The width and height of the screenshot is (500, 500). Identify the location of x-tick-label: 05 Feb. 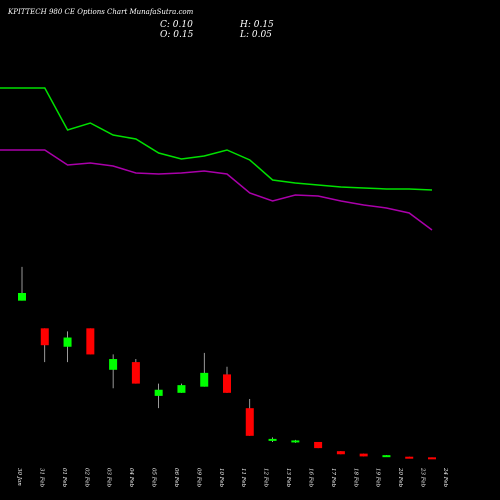
(154, 478).